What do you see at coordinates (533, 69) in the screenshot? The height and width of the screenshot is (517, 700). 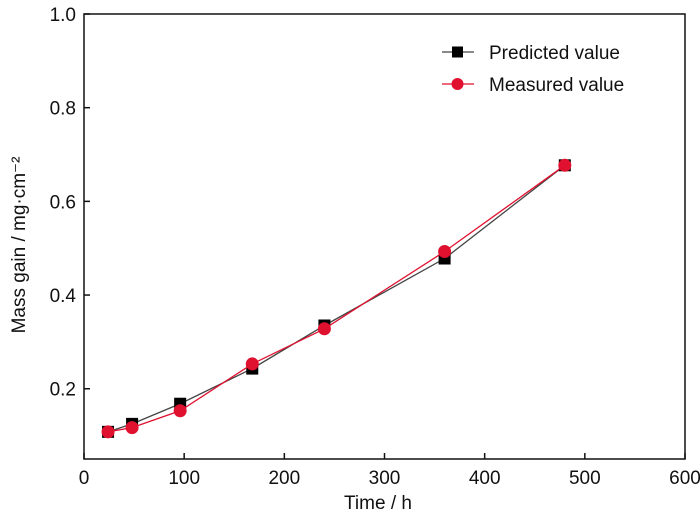 I see `legend: Predicted value Measured value` at bounding box center [533, 69].